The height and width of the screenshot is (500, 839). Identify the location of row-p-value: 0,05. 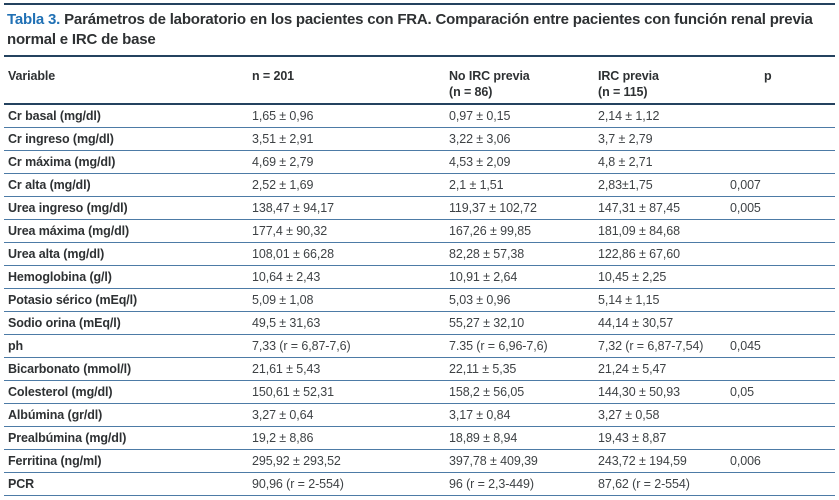
(742, 392).